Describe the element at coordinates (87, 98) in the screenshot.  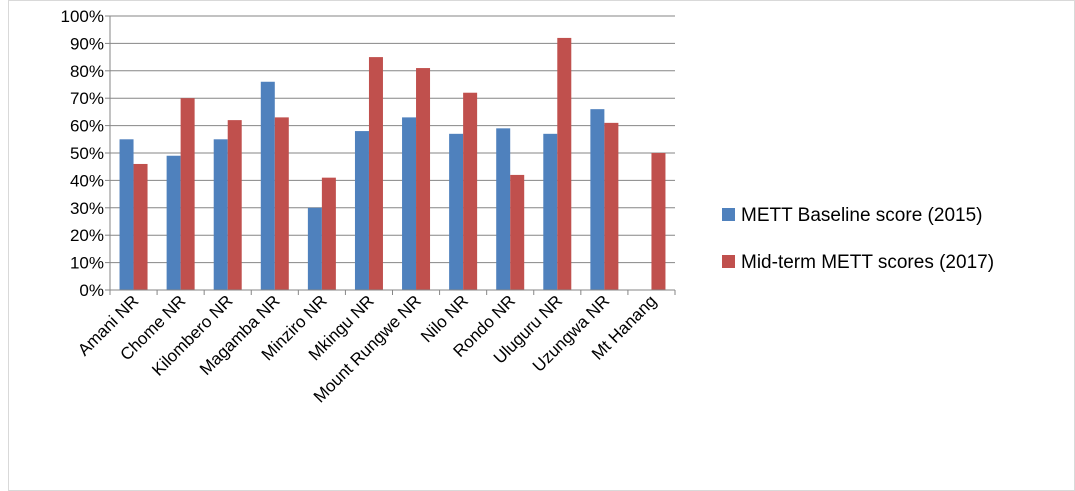
I see `y-tick-label: 70%` at that location.